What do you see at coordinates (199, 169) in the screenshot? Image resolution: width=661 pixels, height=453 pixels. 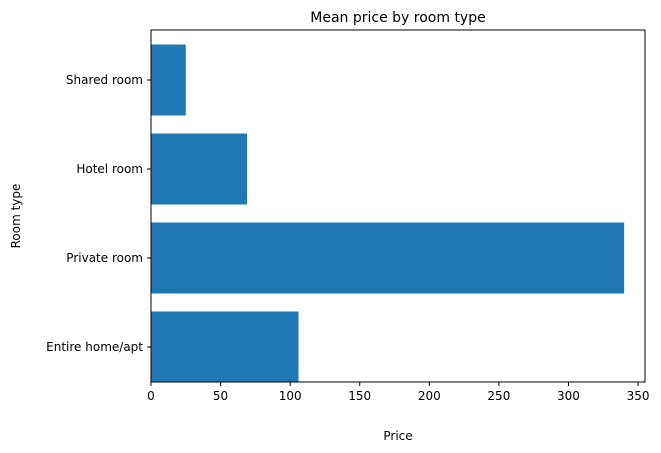 I see `bar-hotel-room` at bounding box center [199, 169].